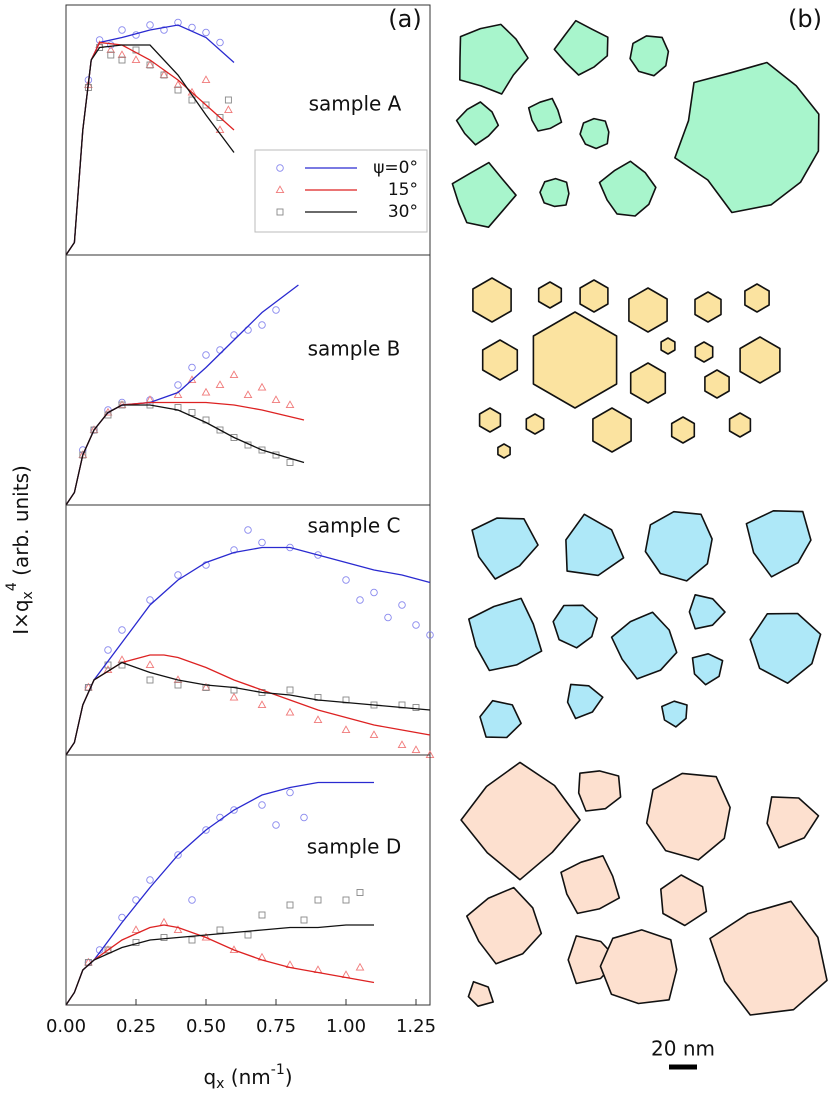  Describe the element at coordinates (247, 1077) in the screenshot. I see `x-label-part: (nm` at that location.